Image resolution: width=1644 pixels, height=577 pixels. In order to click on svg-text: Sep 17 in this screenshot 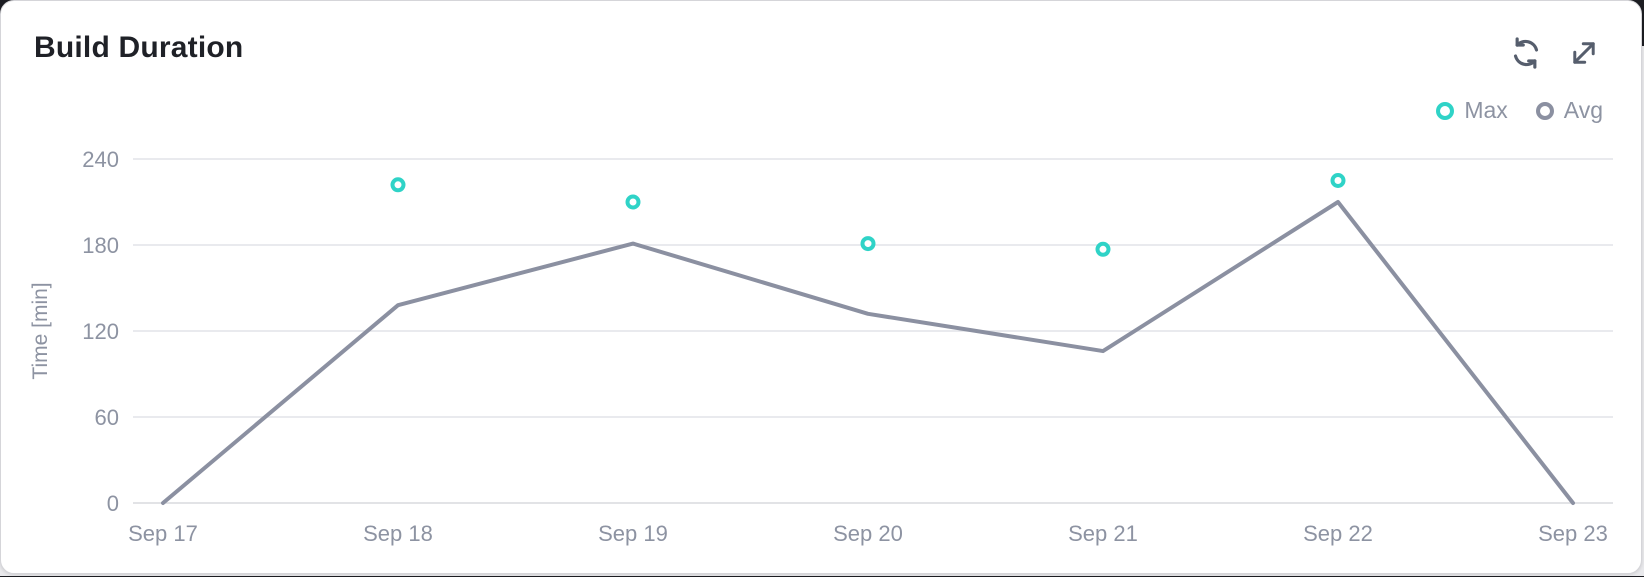, I will do `click(163, 533)`.